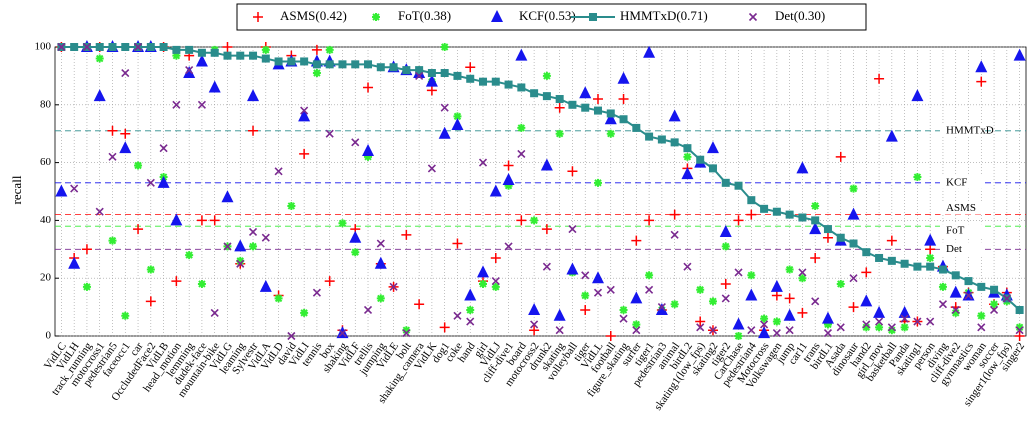 Image resolution: width=1030 pixels, height=422 pixels. I want to click on mean-label-bg, so click(961, 130).